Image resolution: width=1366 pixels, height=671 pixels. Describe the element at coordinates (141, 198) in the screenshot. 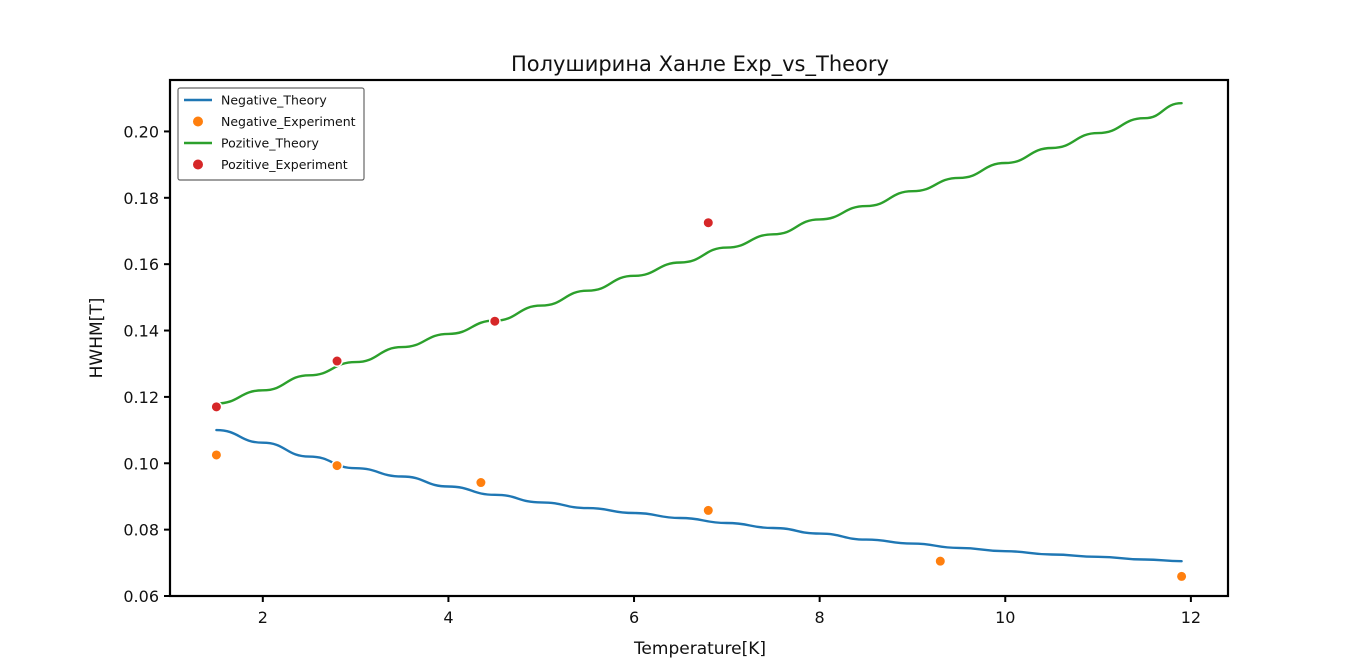

I see `y-tick-label: 0.18` at that location.